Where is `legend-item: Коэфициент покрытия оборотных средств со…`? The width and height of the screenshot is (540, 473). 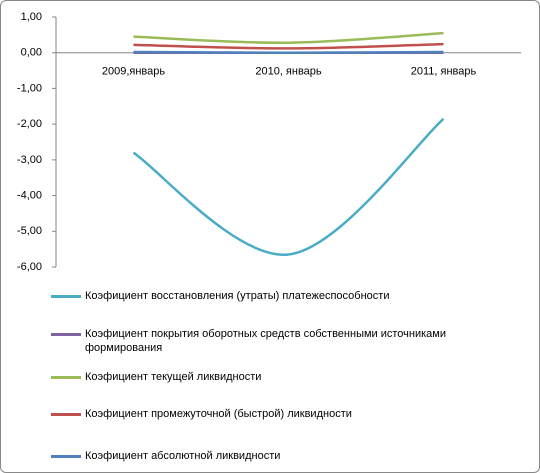 legend-item: Коэфициент покрытия оборотных средств со… is located at coordinates (271, 341).